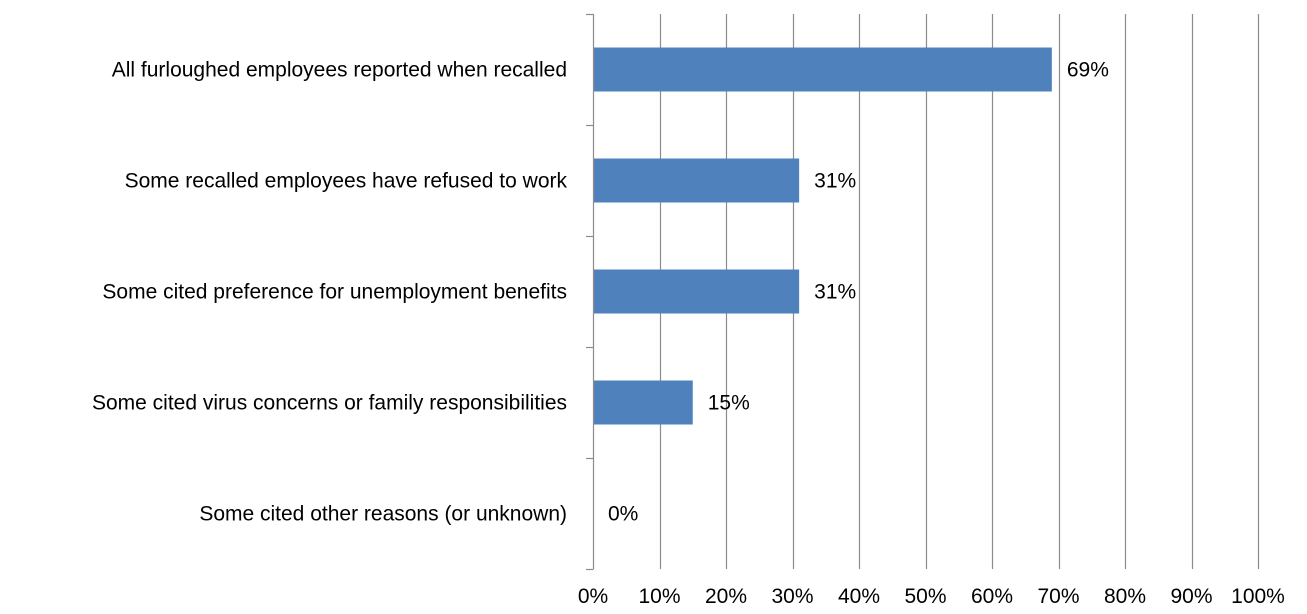 The width and height of the screenshot is (1307, 614). I want to click on data-label: 69%, so click(1088, 70).